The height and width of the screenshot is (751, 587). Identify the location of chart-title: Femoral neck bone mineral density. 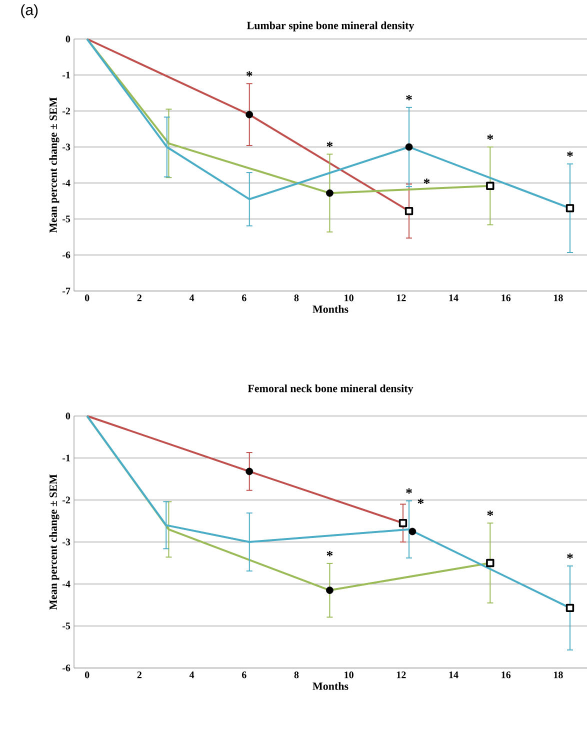
(331, 389).